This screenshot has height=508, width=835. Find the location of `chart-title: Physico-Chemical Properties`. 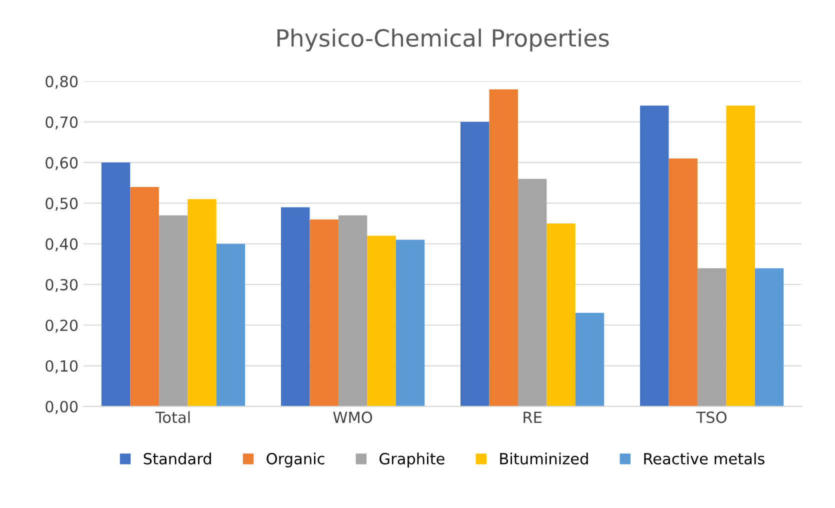

chart-title: Physico-Chemical Properties is located at coordinates (443, 40).